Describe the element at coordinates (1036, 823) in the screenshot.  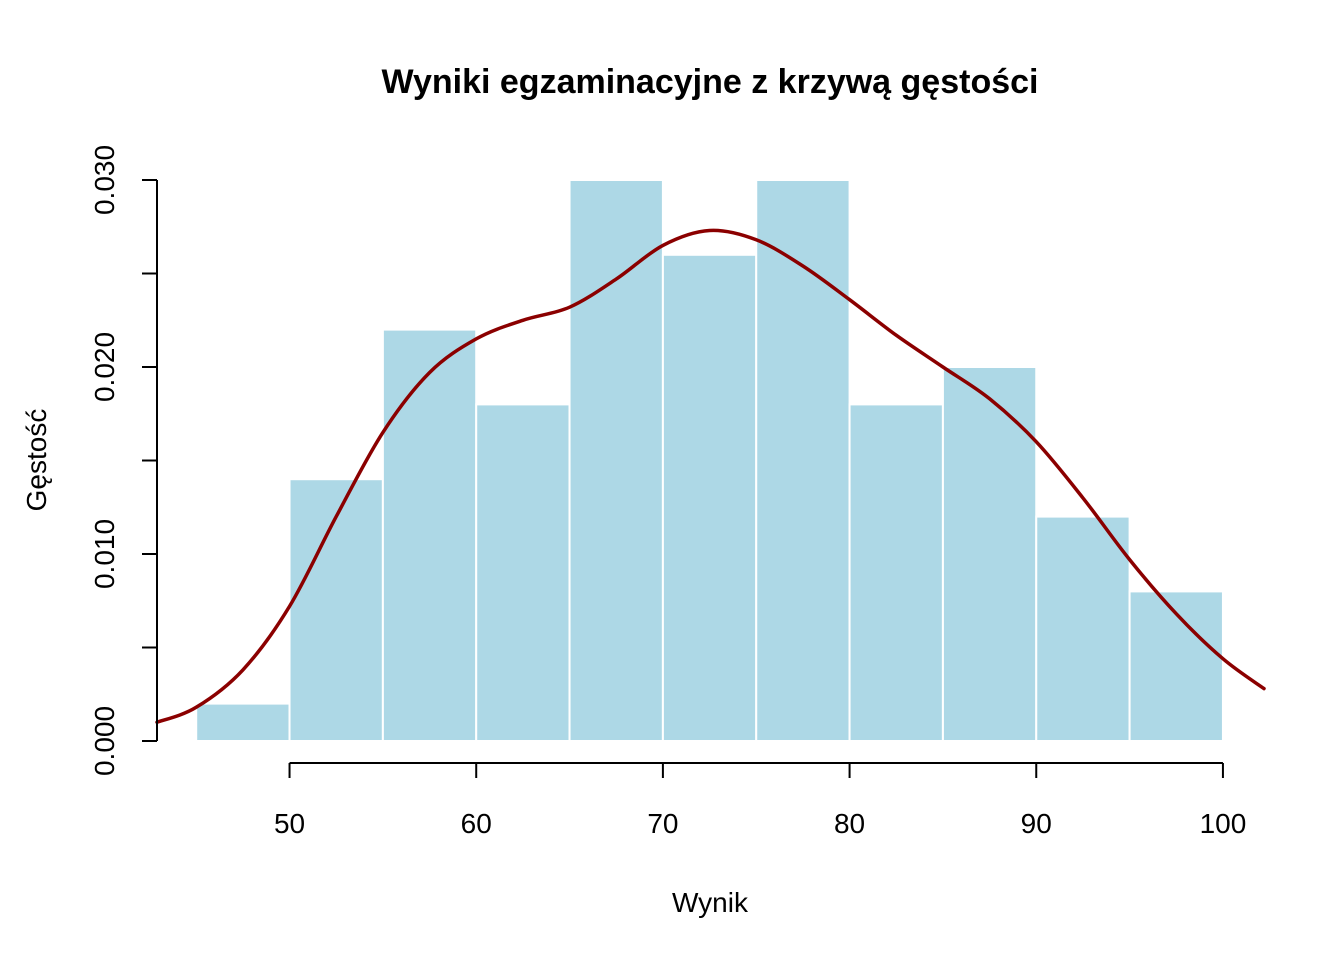
I see `x-tick-label-4: 90` at that location.